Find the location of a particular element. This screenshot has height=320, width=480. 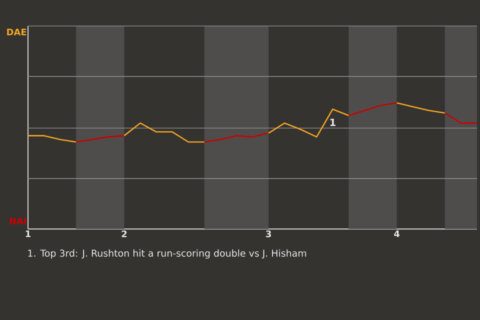

text: DAE is located at coordinates (16, 32).